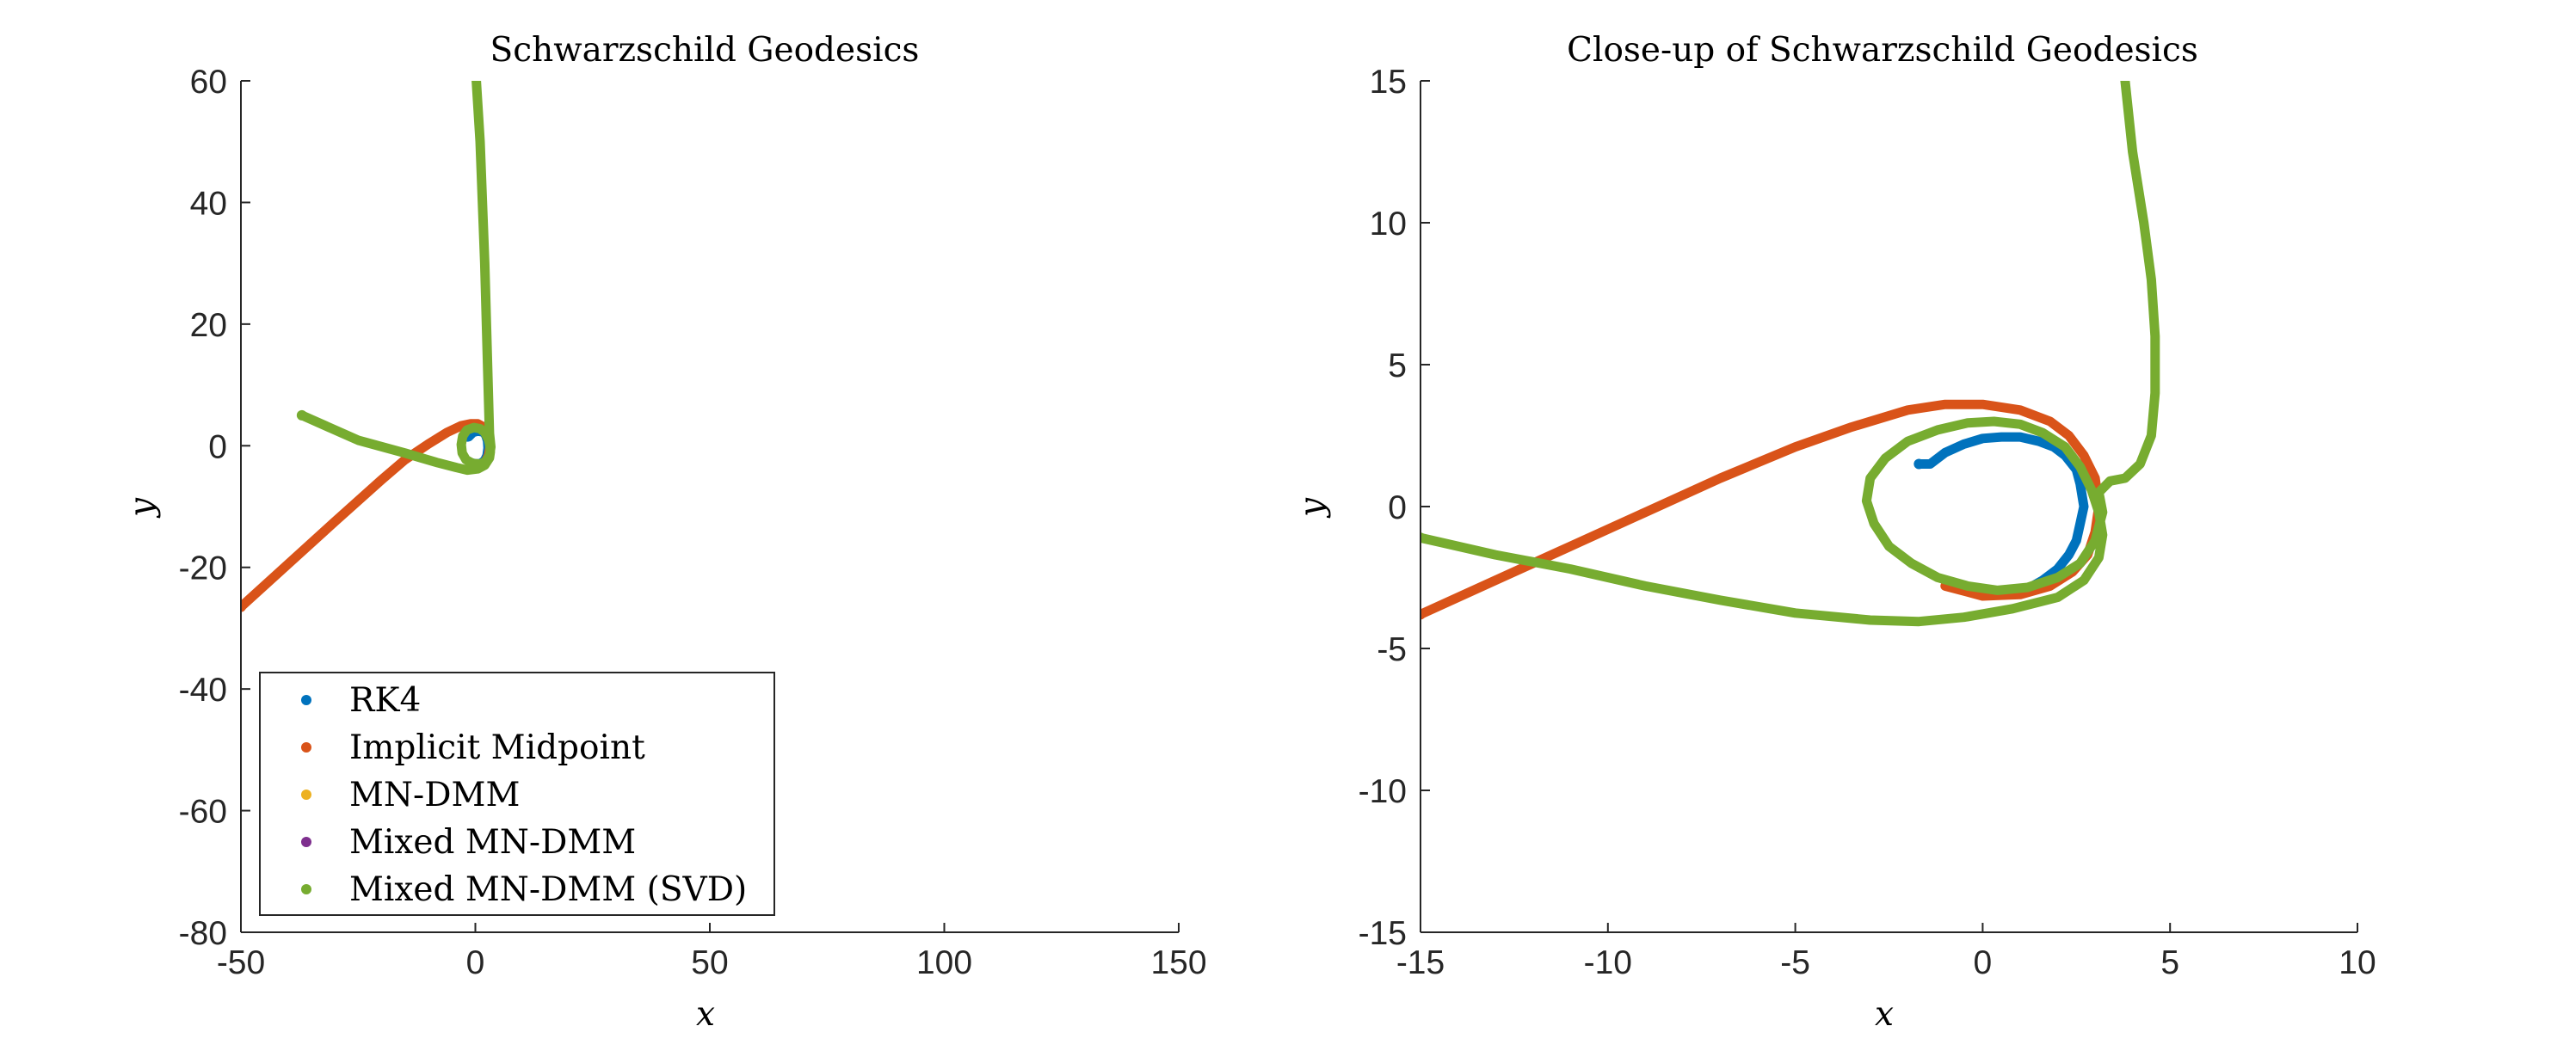  What do you see at coordinates (208, 82) in the screenshot?
I see `y-tick-label: 60` at bounding box center [208, 82].